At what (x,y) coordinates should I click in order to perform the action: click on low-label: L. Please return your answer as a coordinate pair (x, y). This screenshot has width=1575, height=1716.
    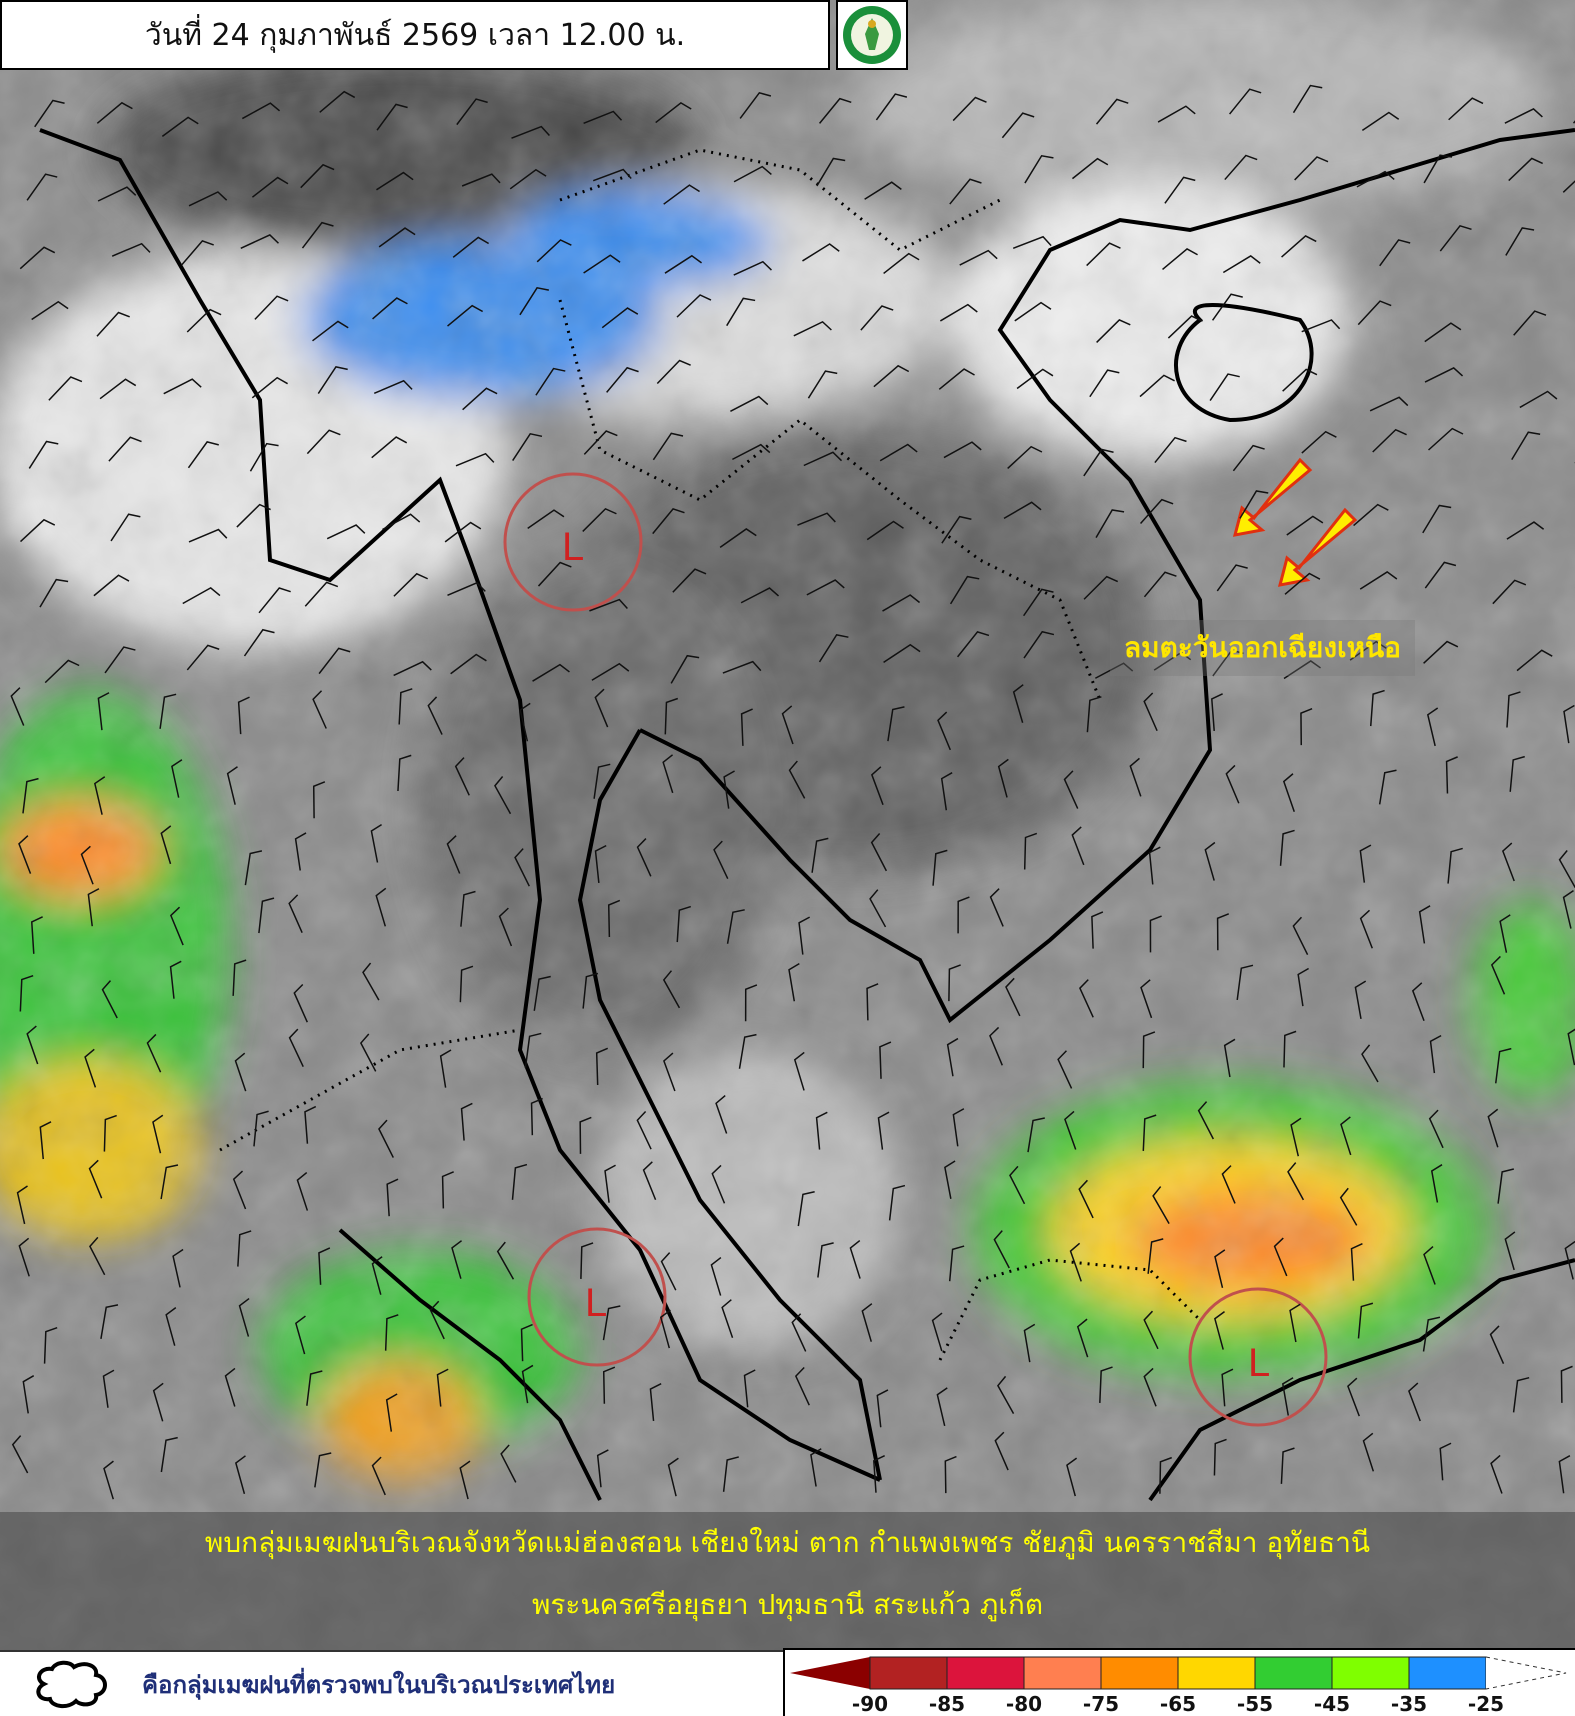
    Looking at the image, I should click on (596, 1303).